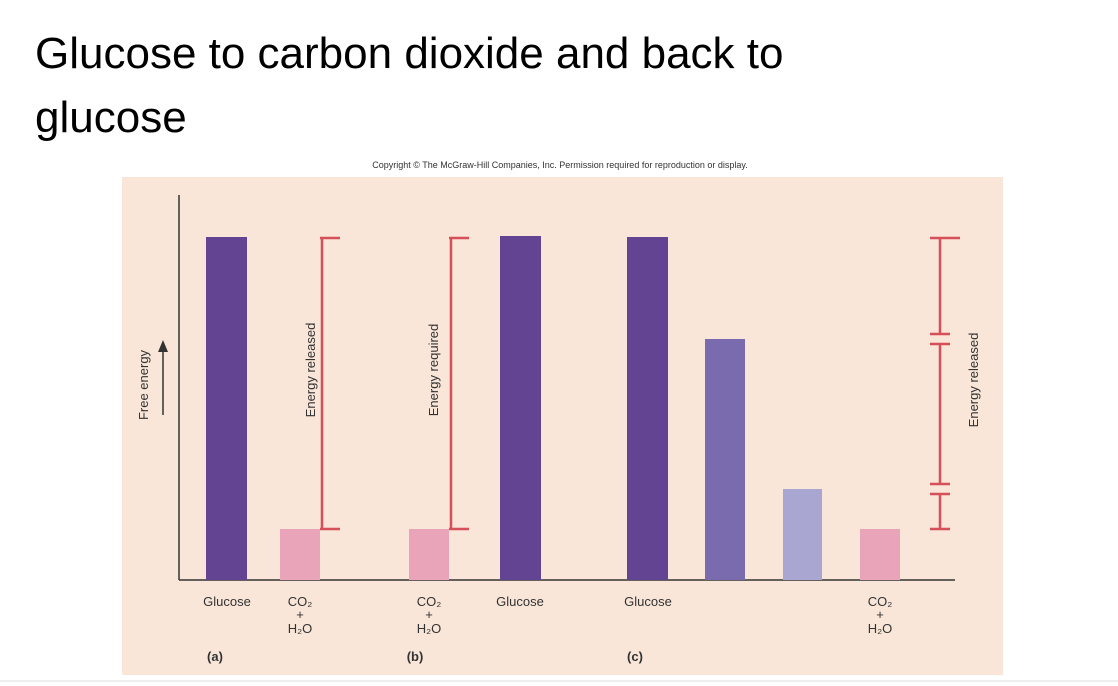  I want to click on panel-label: (a), so click(215, 656).